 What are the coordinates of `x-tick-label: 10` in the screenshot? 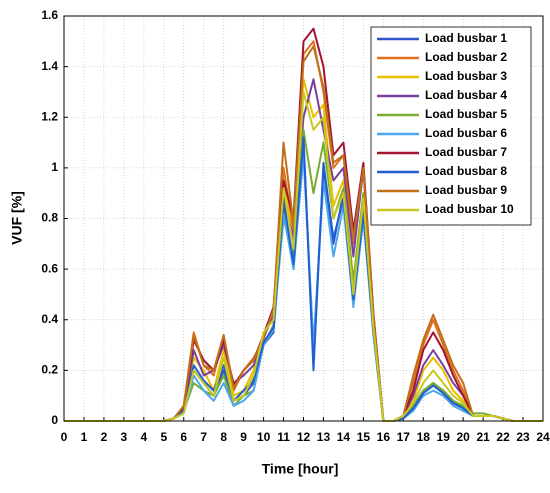 It's located at (264, 437).